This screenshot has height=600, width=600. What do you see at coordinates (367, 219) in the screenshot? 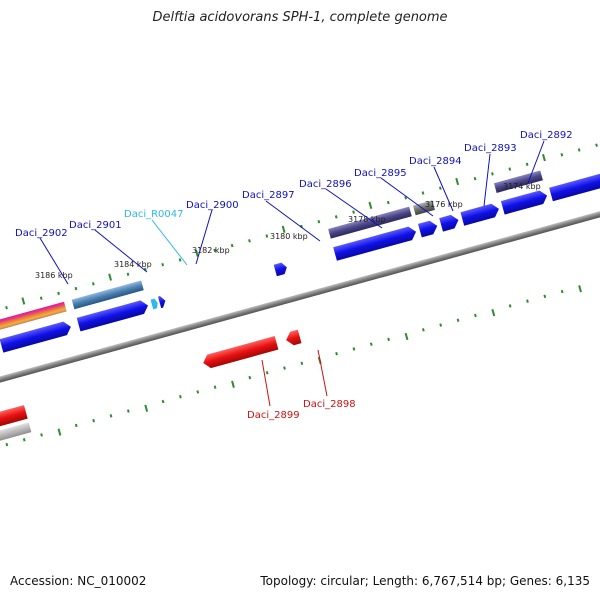
I see `kbp-label: 3178 kbp` at bounding box center [367, 219].